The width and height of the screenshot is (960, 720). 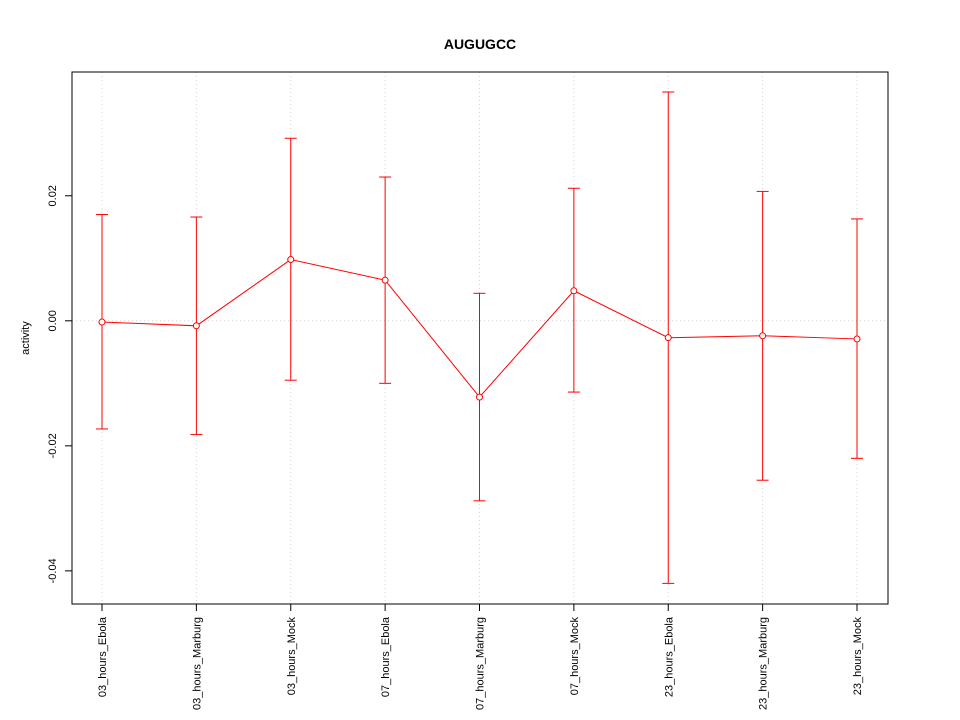 I want to click on x-tick-label: 03_hours_Ebola, so click(x=103, y=656).